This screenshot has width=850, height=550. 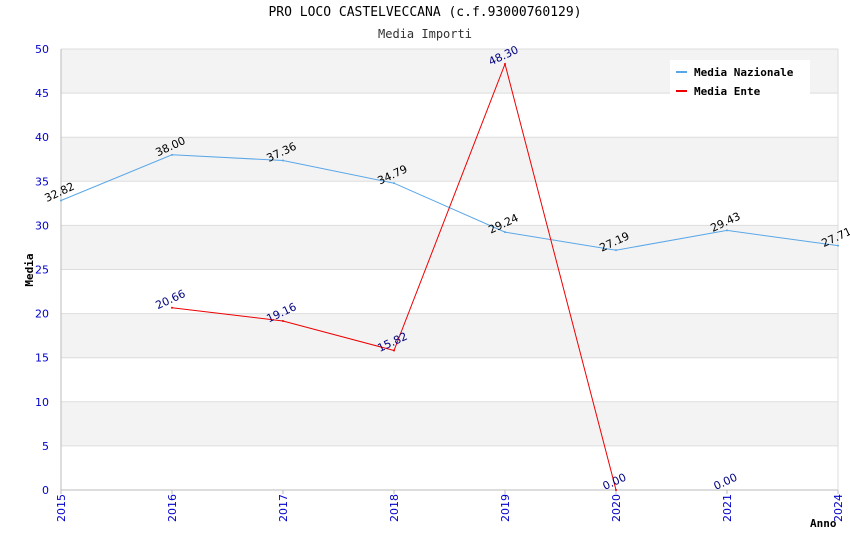 What do you see at coordinates (42, 225) in the screenshot?
I see `y-tick-label: 30` at bounding box center [42, 225].